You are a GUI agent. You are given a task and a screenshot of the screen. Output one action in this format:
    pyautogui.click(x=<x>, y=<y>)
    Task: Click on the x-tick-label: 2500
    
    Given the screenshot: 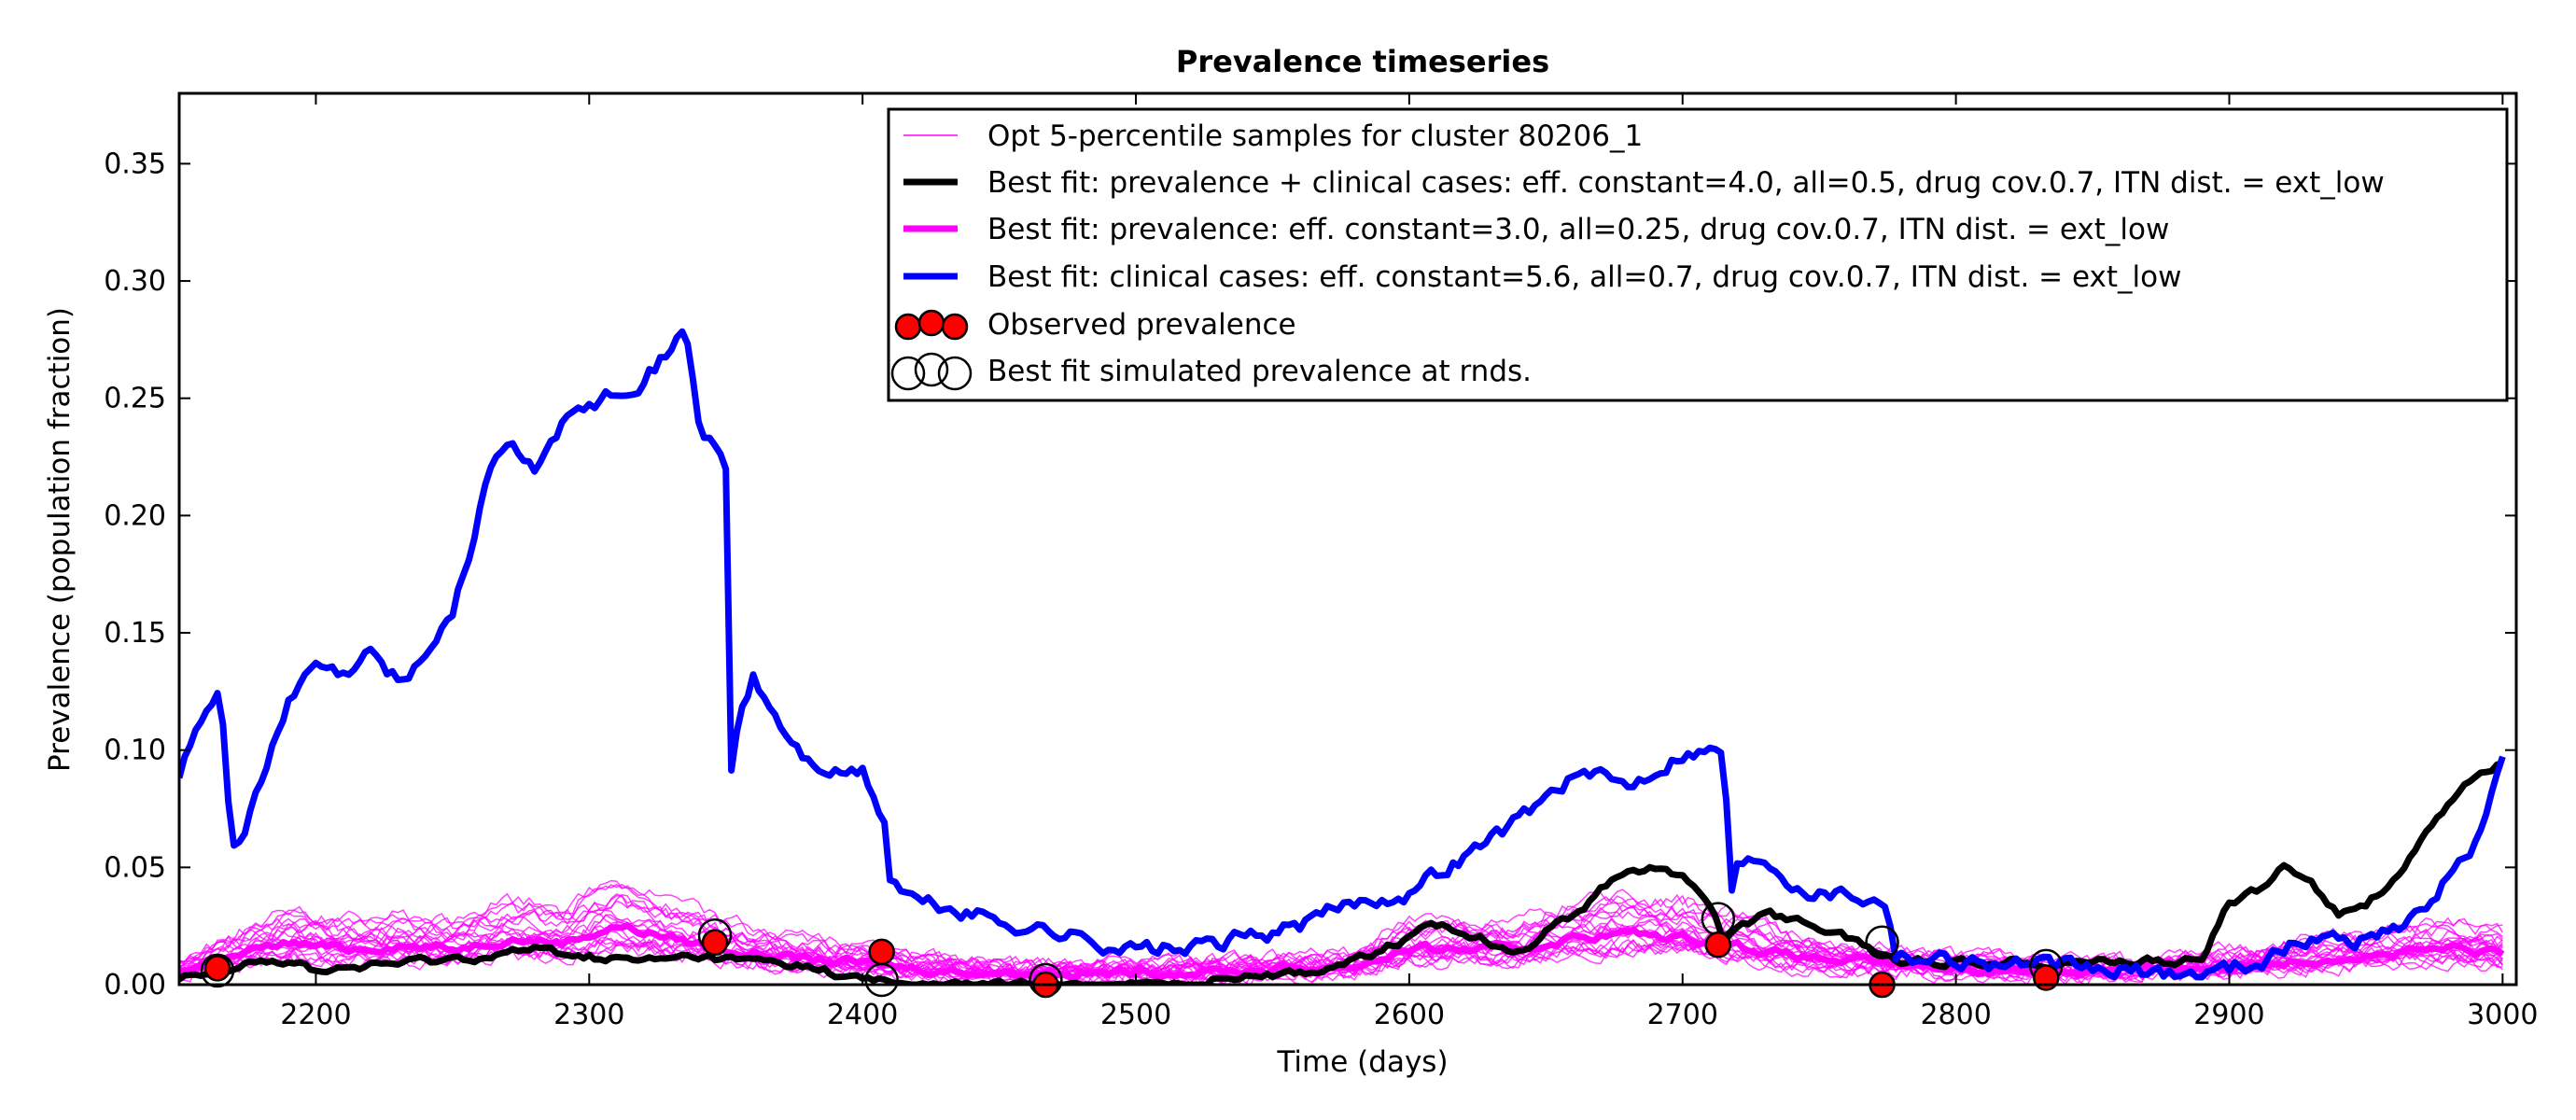 What is the action you would take?
    pyautogui.click(x=1135, y=1015)
    